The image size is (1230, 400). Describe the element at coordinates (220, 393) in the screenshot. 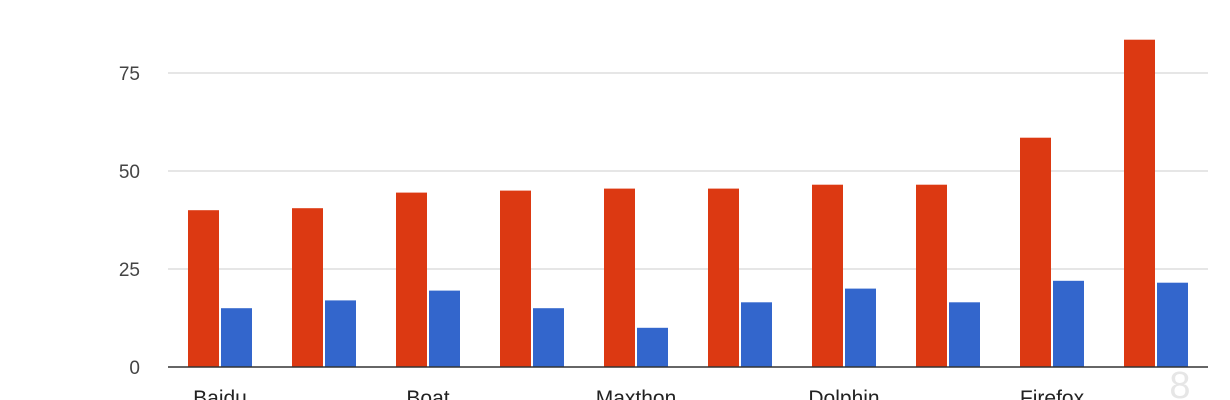

I see `x-category-label: Baidu` at that location.